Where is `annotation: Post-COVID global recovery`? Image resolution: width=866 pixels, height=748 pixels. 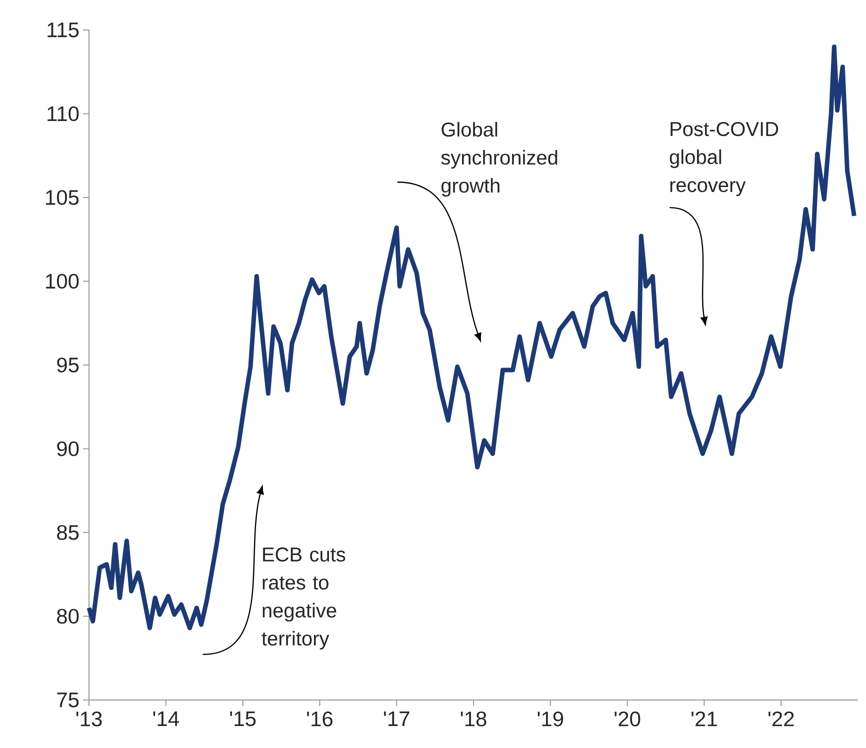
annotation: Post-COVID global recovery is located at coordinates (724, 159).